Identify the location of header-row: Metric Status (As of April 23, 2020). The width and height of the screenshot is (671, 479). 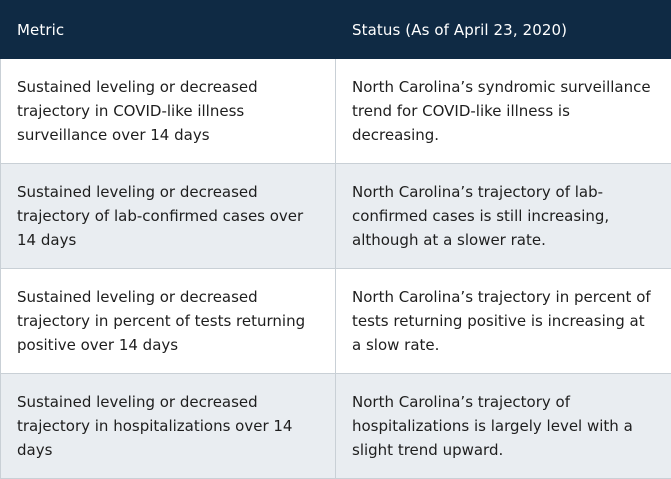
(335, 29).